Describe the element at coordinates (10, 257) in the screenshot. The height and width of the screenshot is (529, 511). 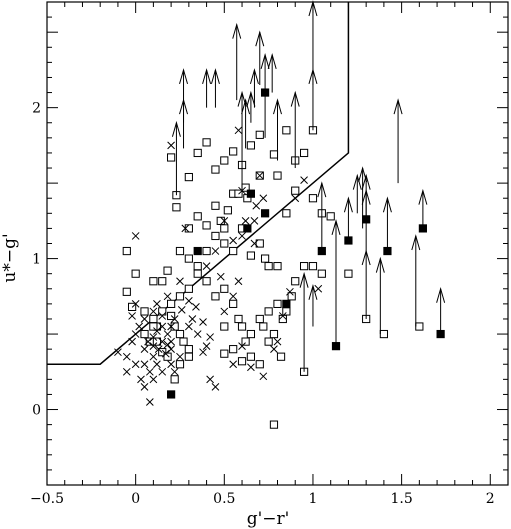
I see `y-axis-label-group: u*−g'` at that location.